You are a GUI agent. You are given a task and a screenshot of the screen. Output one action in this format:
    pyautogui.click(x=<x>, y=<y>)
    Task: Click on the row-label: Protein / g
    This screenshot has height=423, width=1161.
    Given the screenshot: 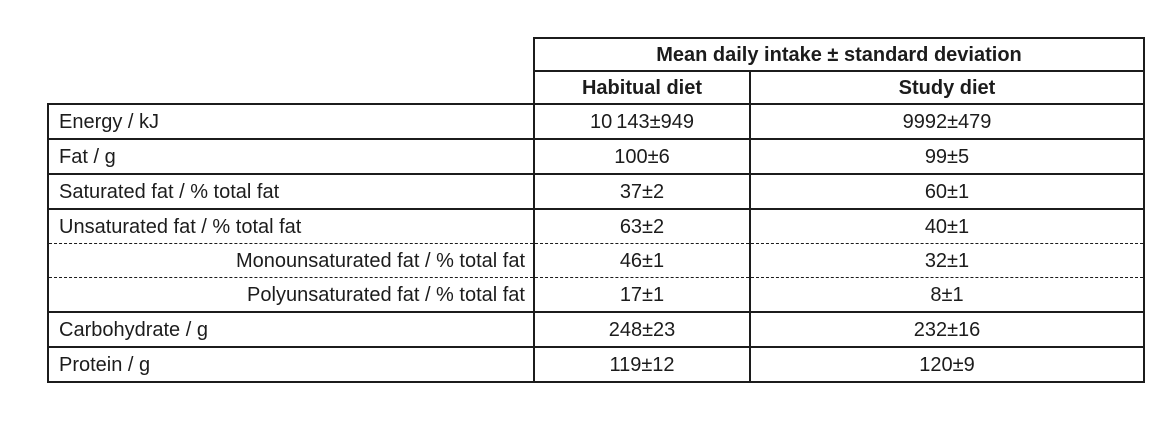 What is the action you would take?
    pyautogui.click(x=291, y=364)
    